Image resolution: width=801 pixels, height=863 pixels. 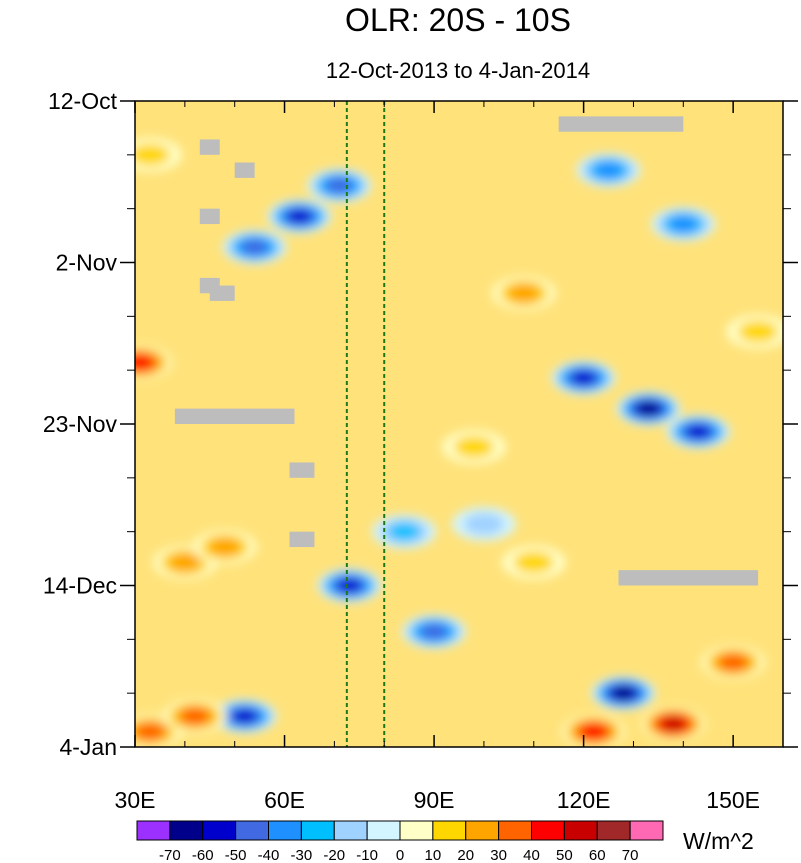 What do you see at coordinates (433, 855) in the screenshot?
I see `colorbar-label: 10` at bounding box center [433, 855].